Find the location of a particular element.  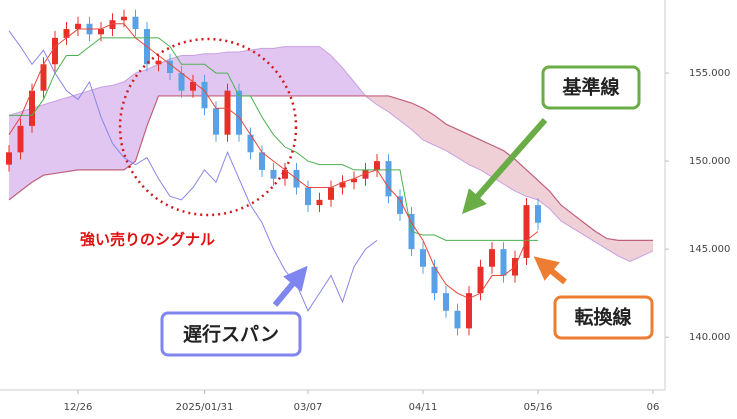

kijun-callout is located at coordinates (591, 87).